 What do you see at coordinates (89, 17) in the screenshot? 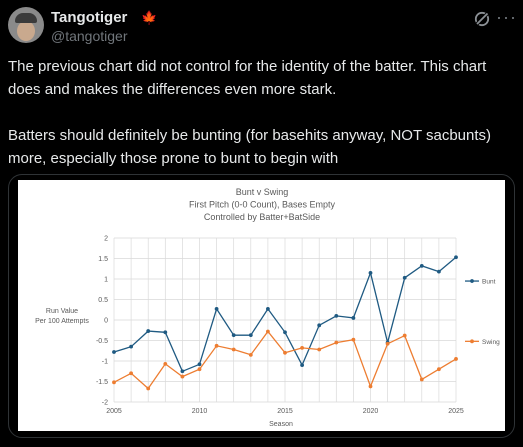
I see `display-name: Tangotiger` at bounding box center [89, 17].